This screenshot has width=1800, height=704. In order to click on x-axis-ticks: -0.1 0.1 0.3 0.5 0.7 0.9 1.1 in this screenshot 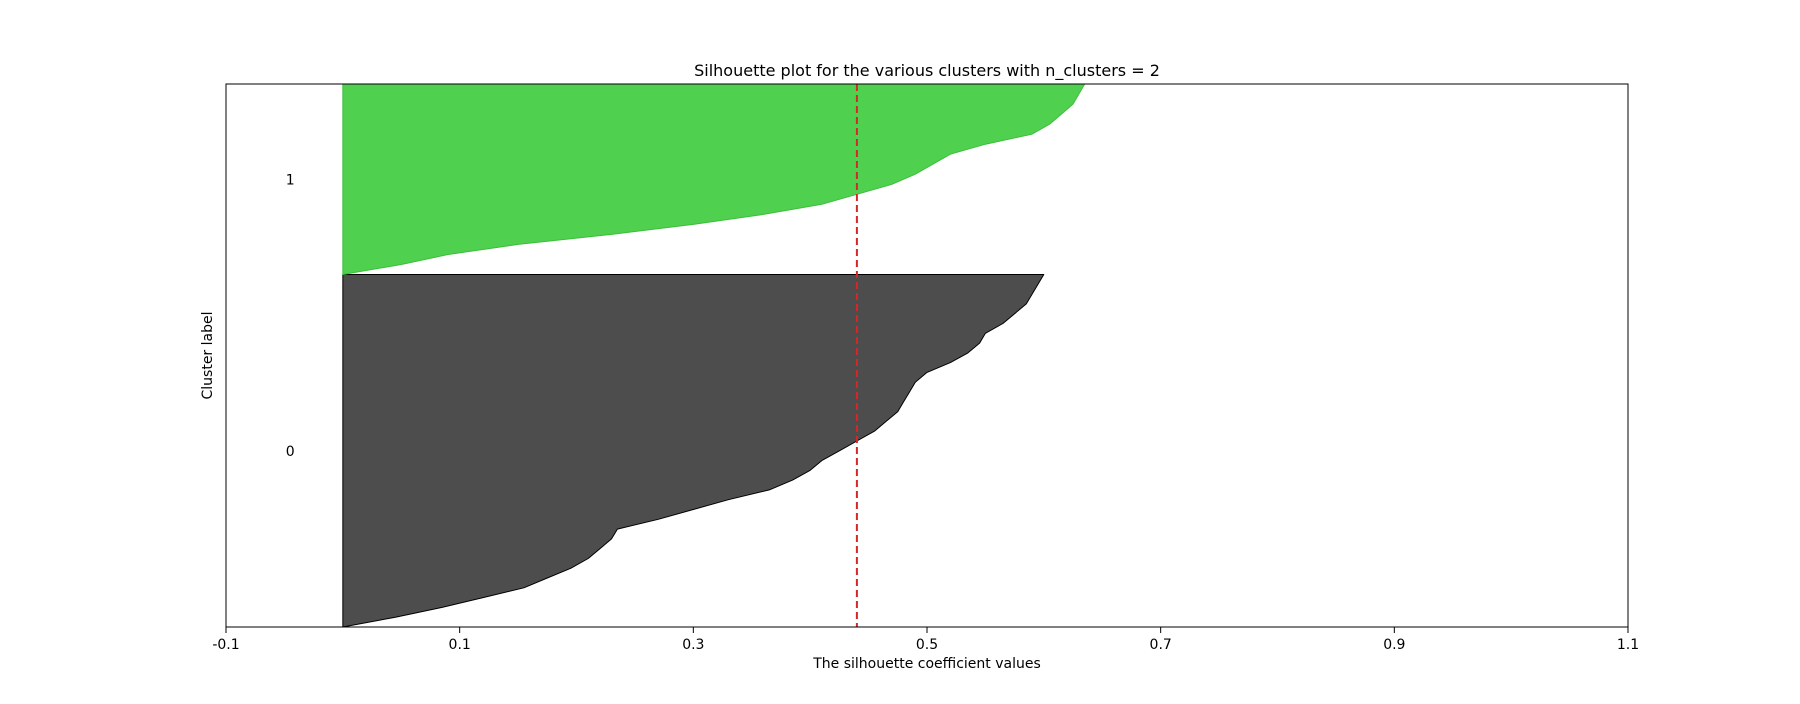, I will do `click(925, 640)`.